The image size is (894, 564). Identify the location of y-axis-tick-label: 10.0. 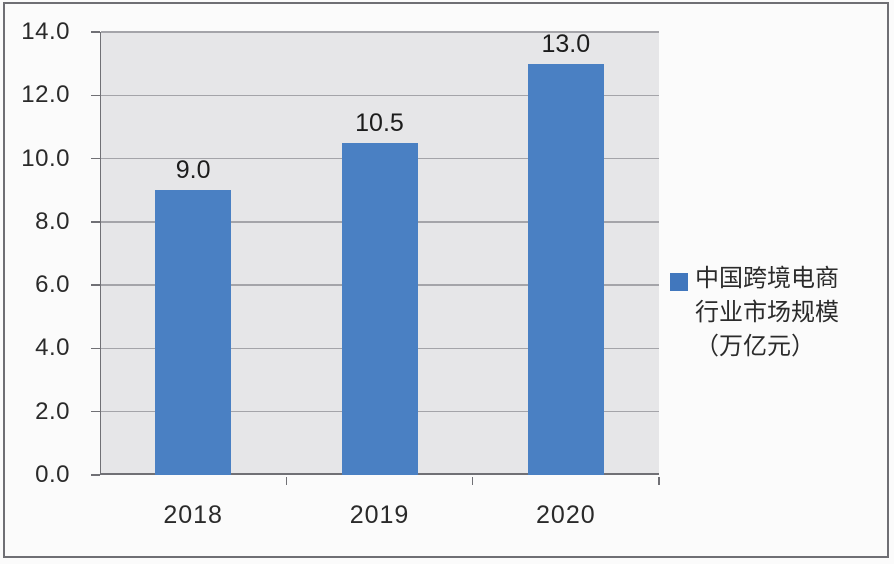
(45, 158).